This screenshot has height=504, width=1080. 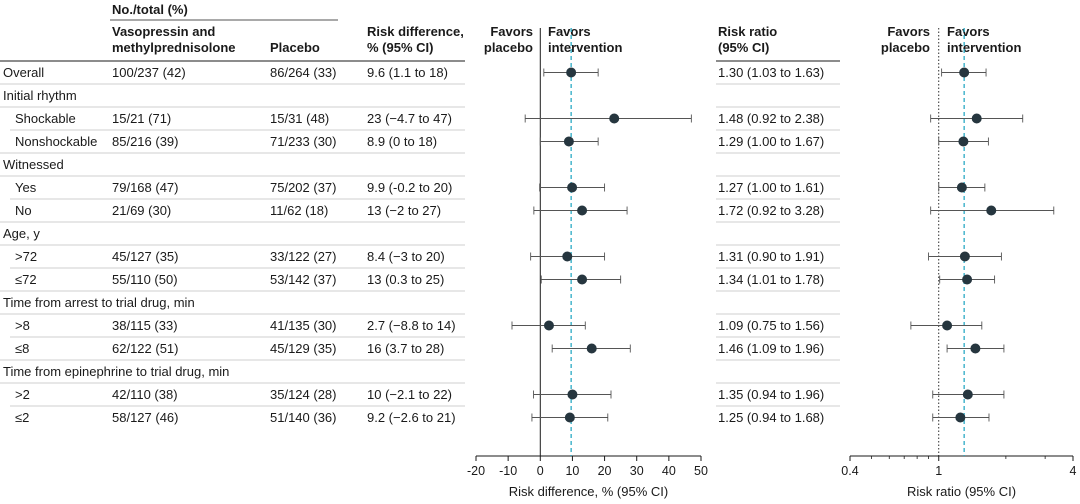 What do you see at coordinates (145, 141) in the screenshot?
I see `treatment-count: 85/216 (39)` at bounding box center [145, 141].